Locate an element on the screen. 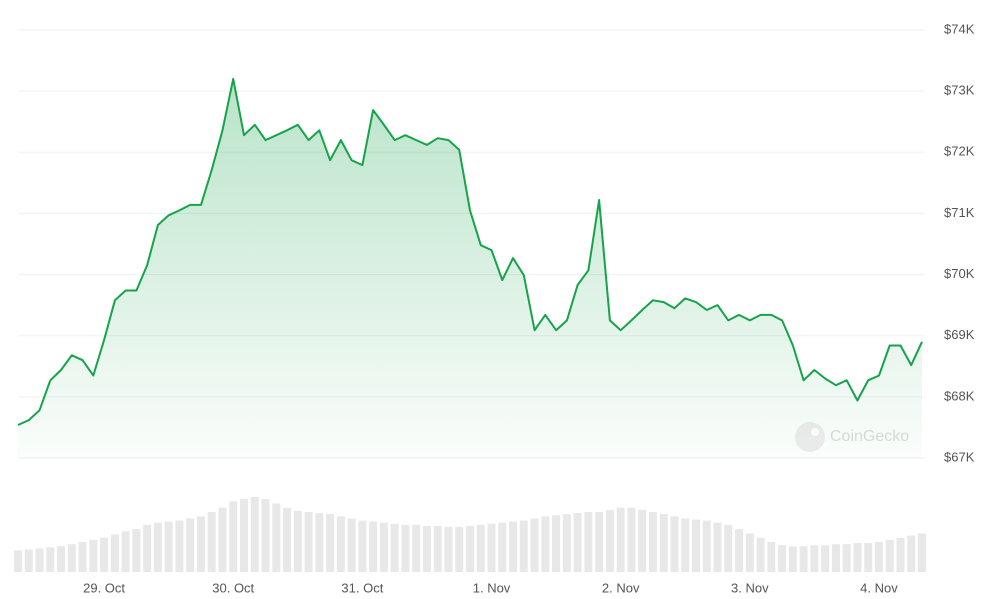 This screenshot has height=599, width=991. watermark: CoinGecko is located at coordinates (852, 437).